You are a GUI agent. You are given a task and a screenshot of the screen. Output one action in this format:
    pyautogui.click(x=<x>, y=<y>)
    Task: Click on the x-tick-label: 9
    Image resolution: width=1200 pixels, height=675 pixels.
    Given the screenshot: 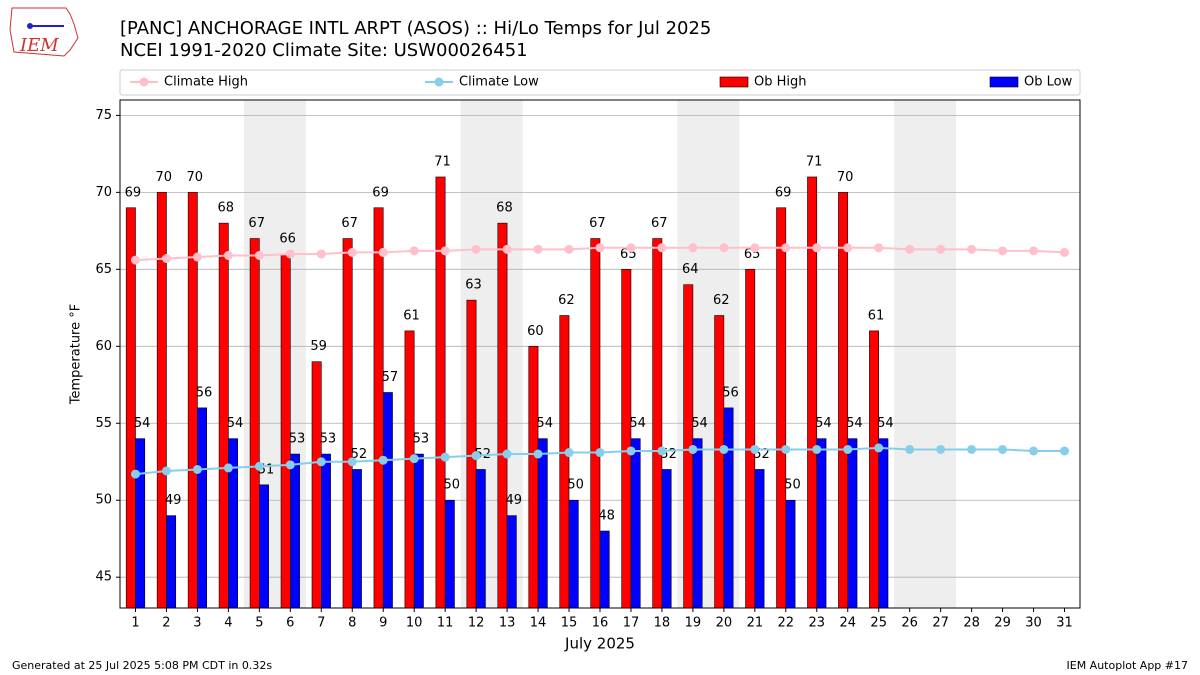 What is the action you would take?
    pyautogui.click(x=383, y=623)
    